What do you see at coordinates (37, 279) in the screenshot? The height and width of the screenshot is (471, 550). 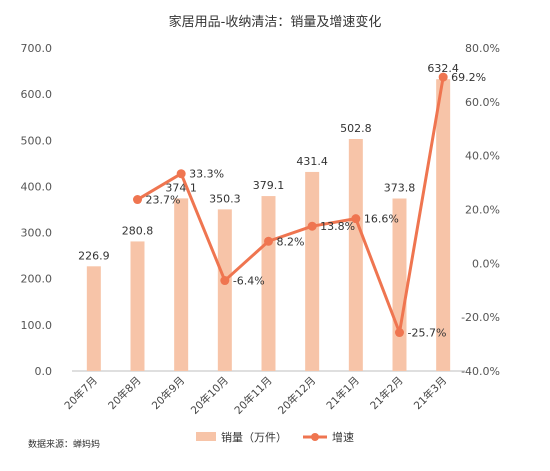 I see `left-tick-label: 200.0` at bounding box center [37, 279].